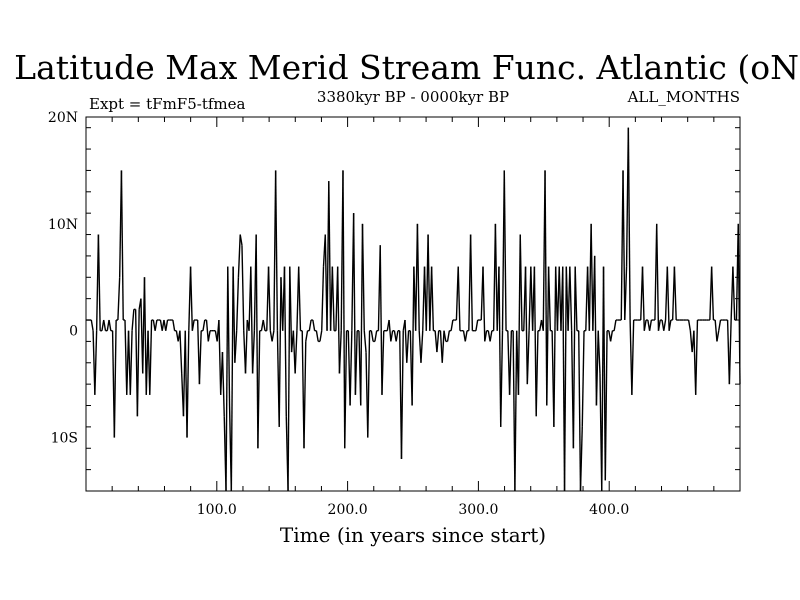  Describe the element at coordinates (64, 439) in the screenshot. I see `y-tick-label: 10S` at that location.